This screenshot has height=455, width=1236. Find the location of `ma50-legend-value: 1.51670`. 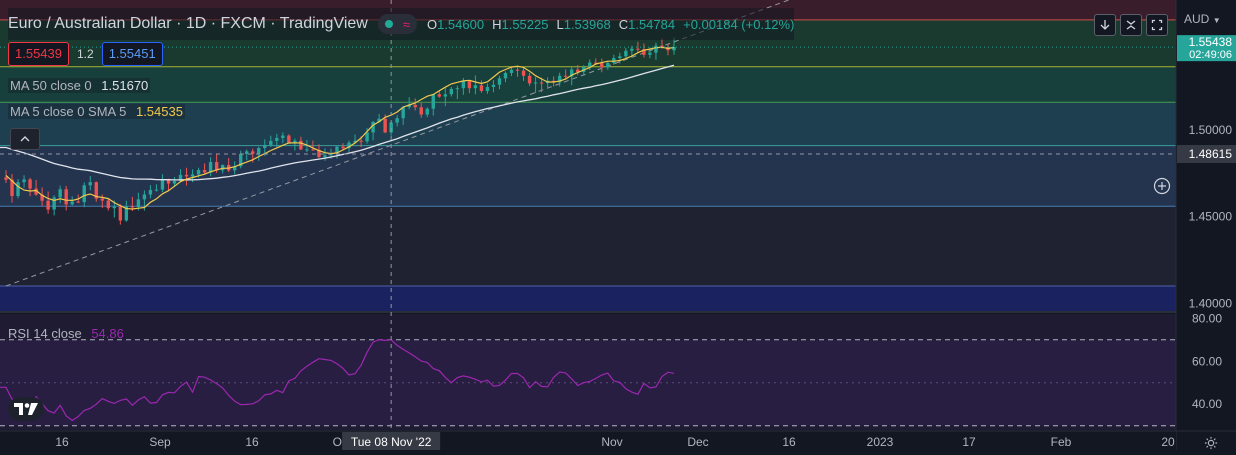

ma50-legend-value: 1.51670 is located at coordinates (125, 85).